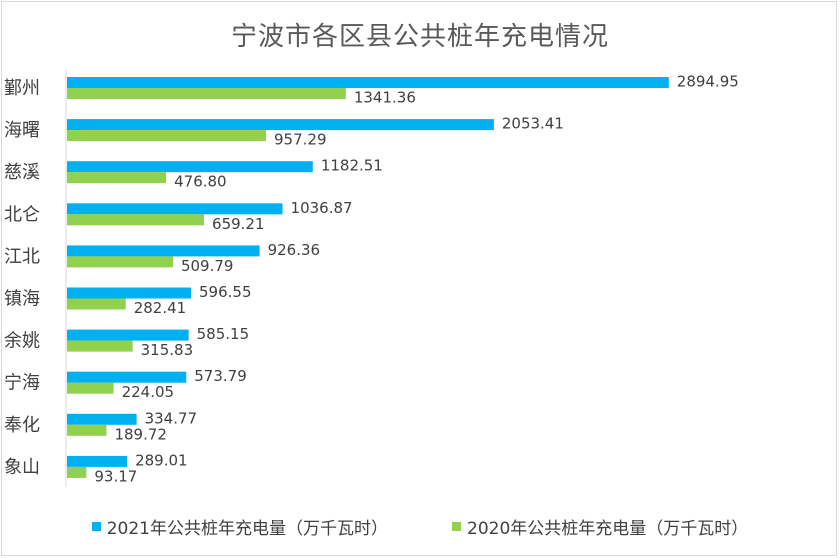  Describe the element at coordinates (167, 350) in the screenshot. I see `data-label-2020: 315.83` at that location.